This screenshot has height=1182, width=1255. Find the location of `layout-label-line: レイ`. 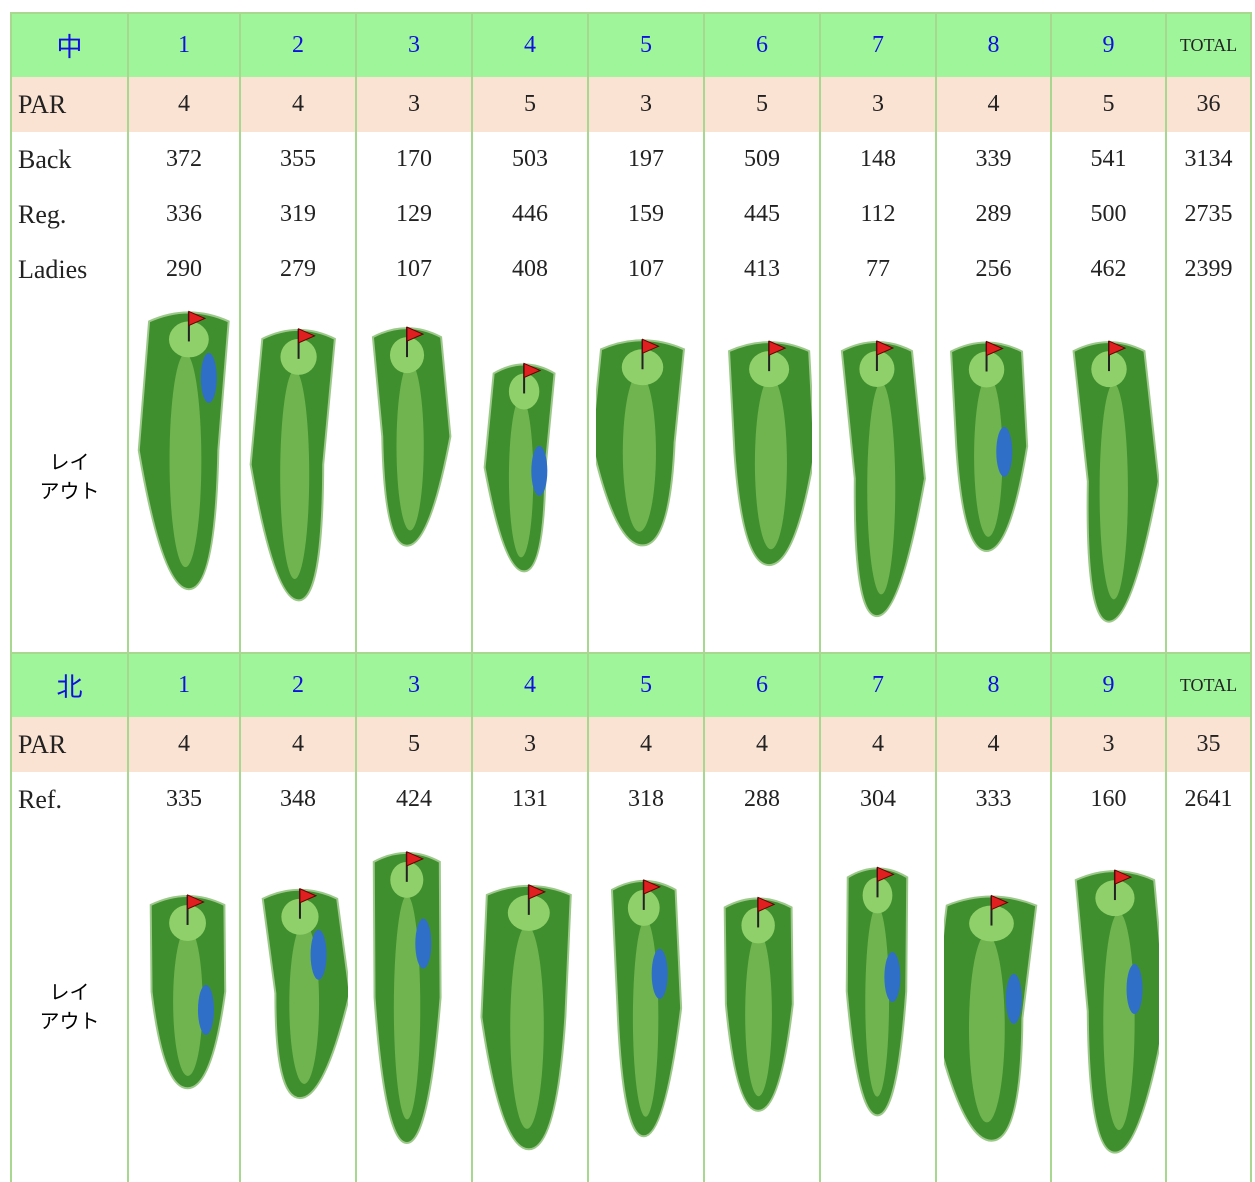

layout-label-line: レイ is located at coordinates (69, 991).